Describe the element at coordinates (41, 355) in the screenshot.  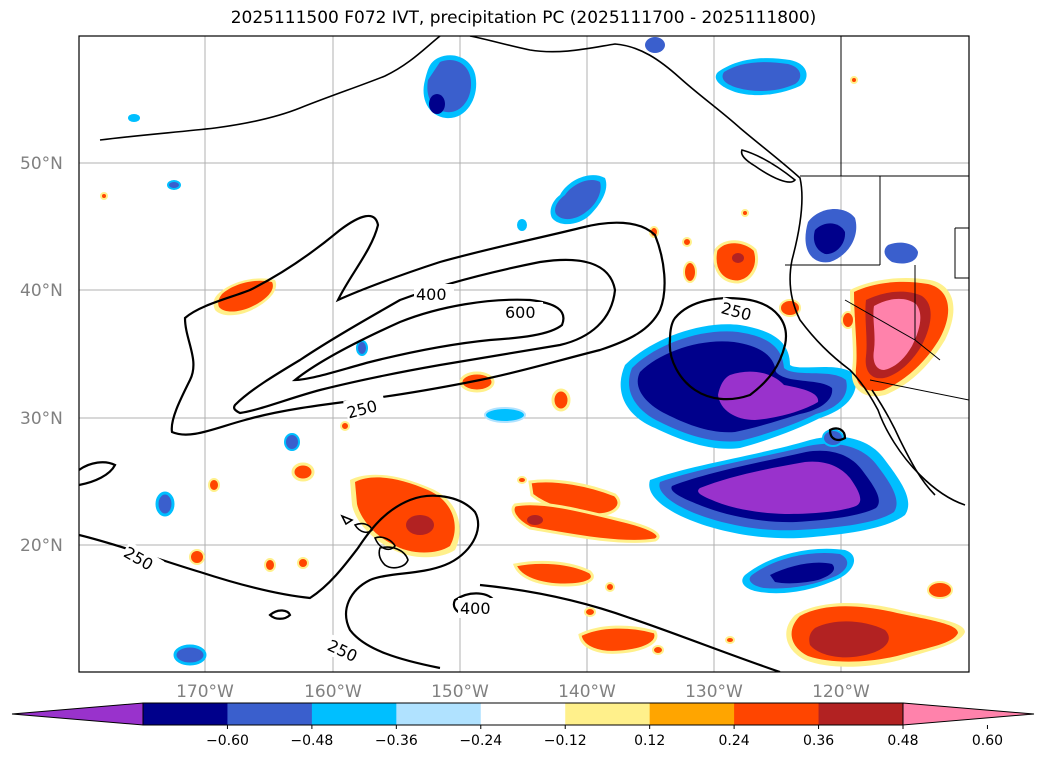
I see `lat-labels: 50°N 40°N 30°N 20°N` at that location.